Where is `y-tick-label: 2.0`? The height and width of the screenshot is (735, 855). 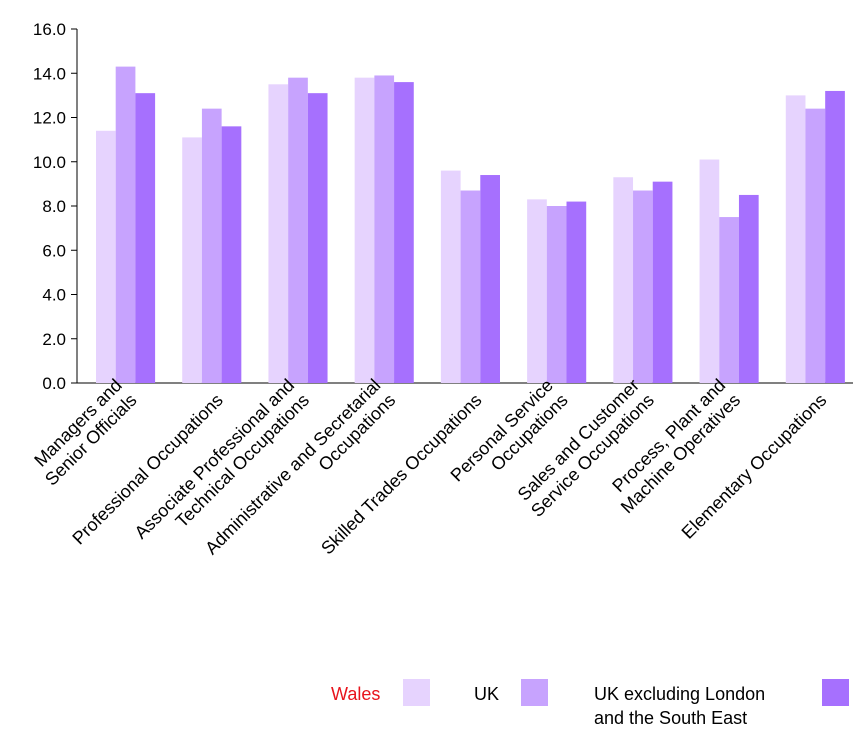 y-tick-label: 2.0 is located at coordinates (54, 339).